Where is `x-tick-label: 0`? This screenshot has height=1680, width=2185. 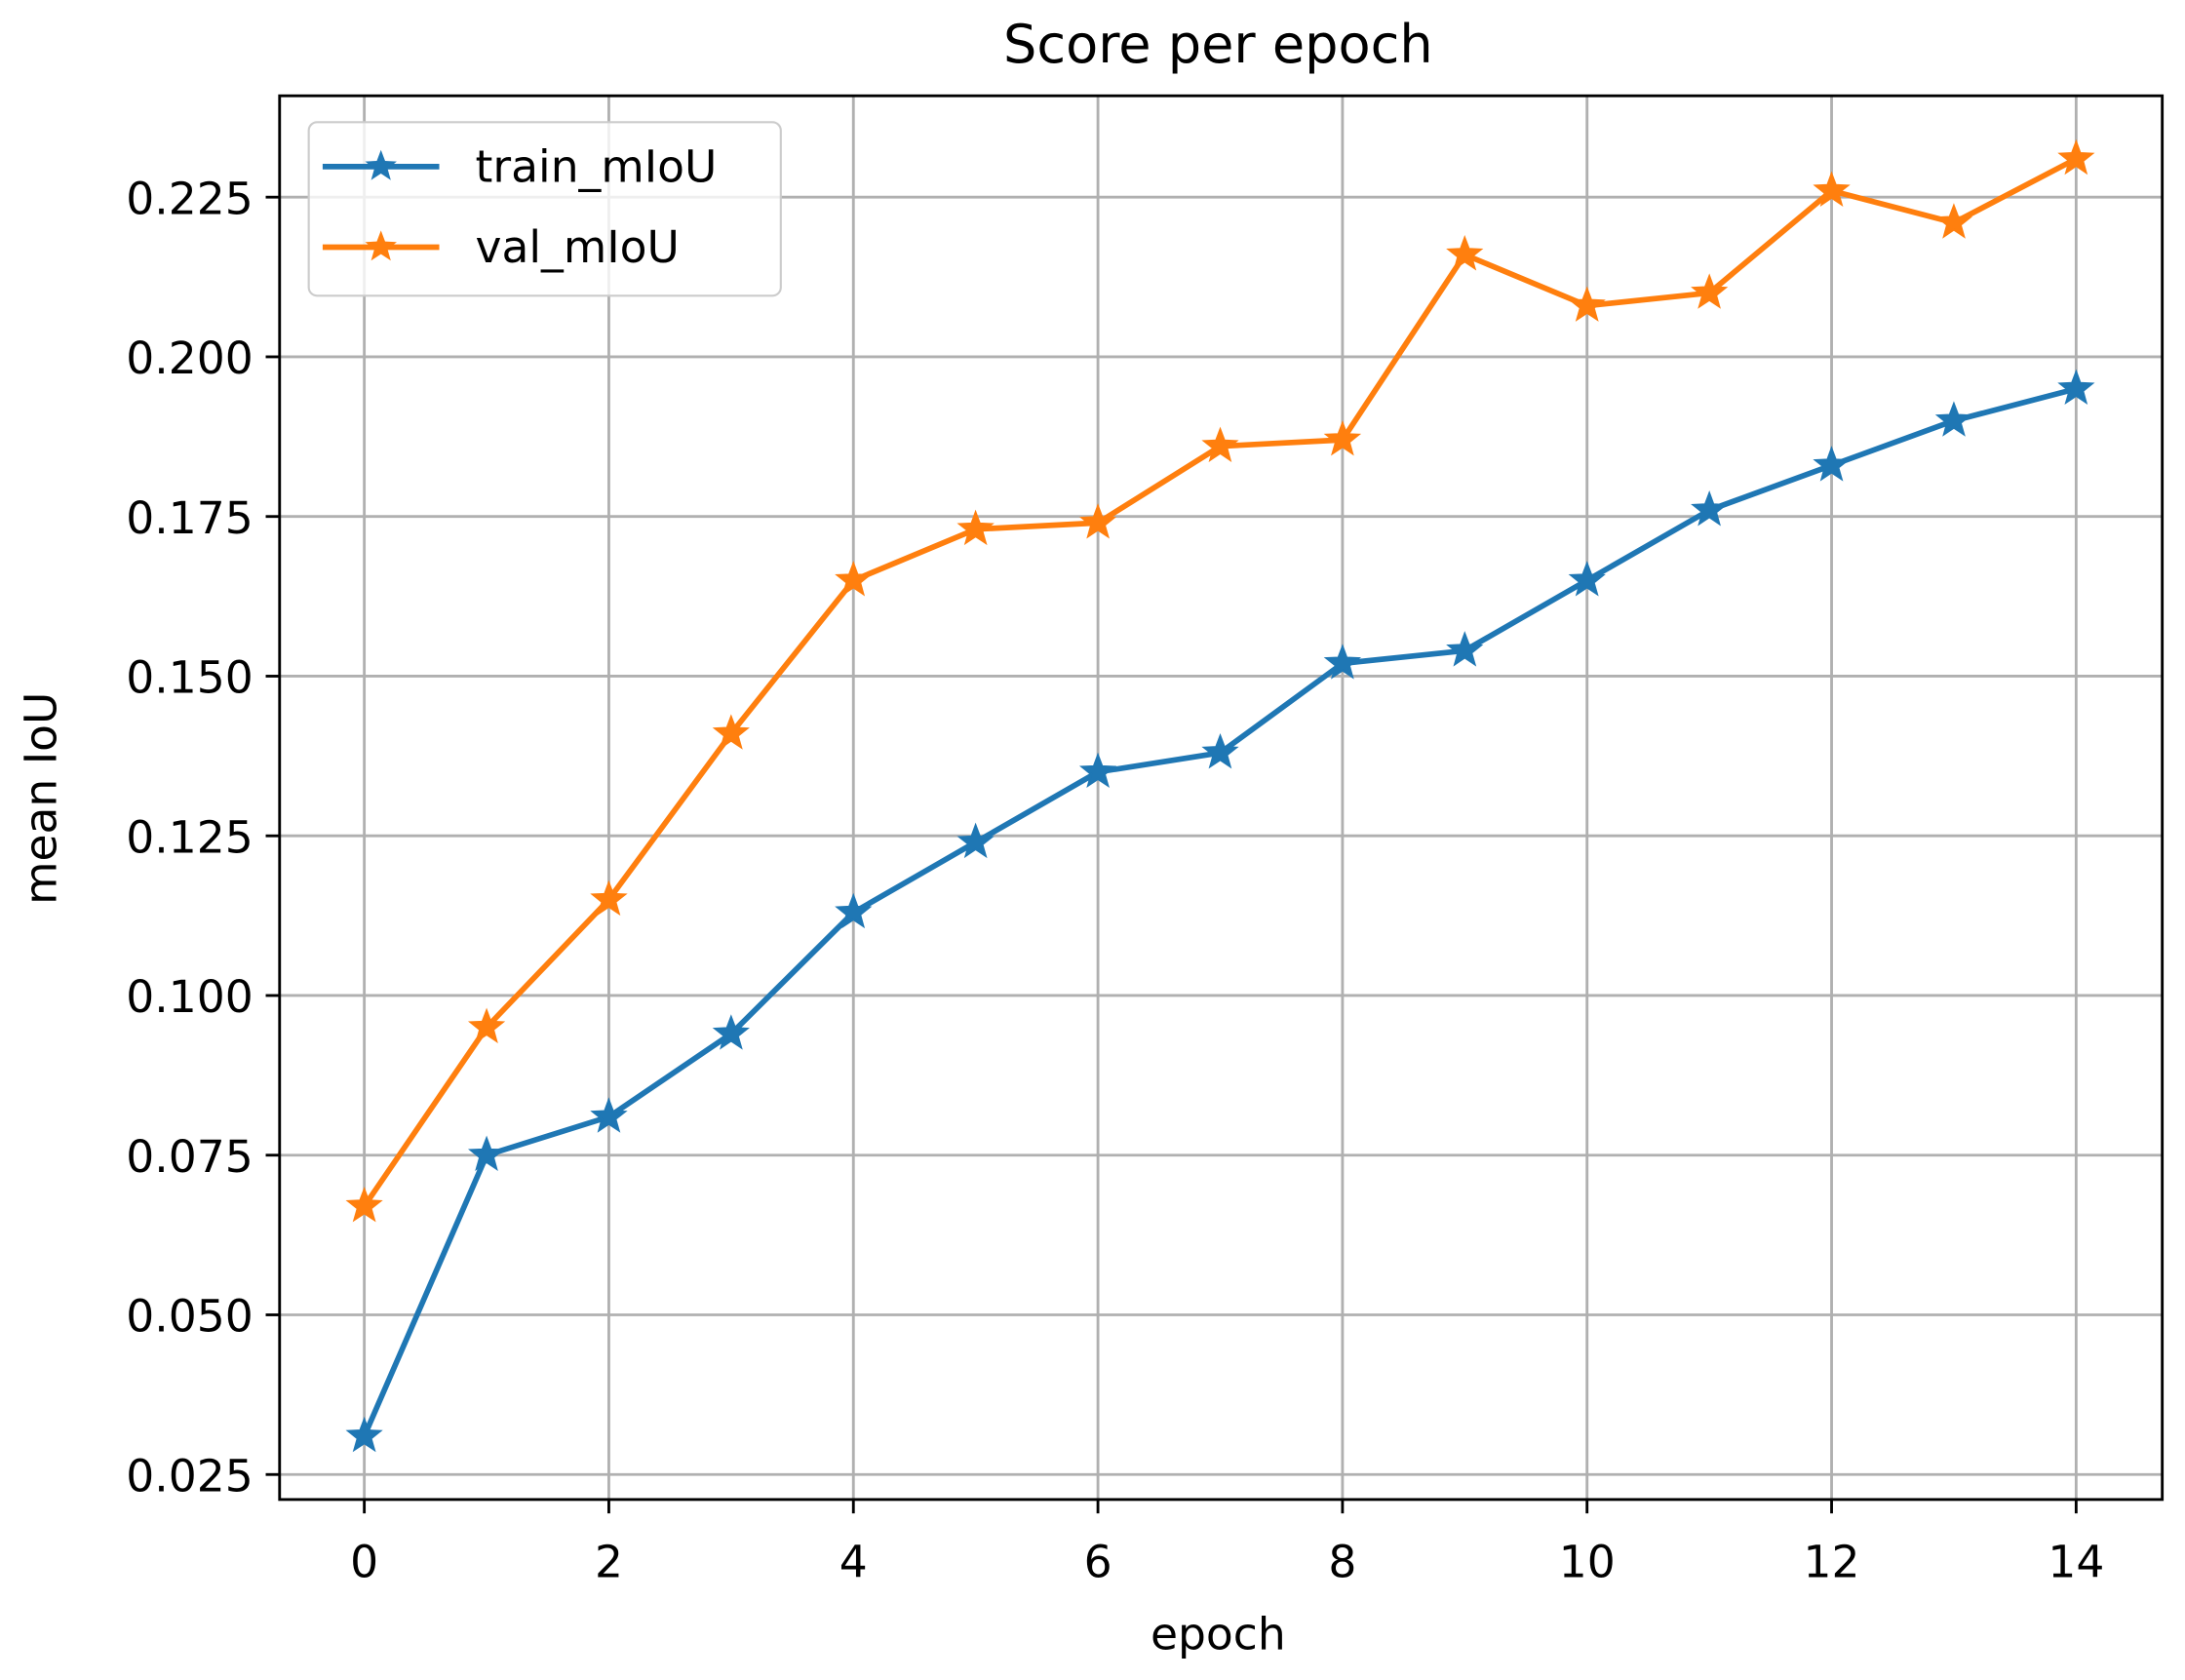 x-tick-label: 0 is located at coordinates (364, 1562).